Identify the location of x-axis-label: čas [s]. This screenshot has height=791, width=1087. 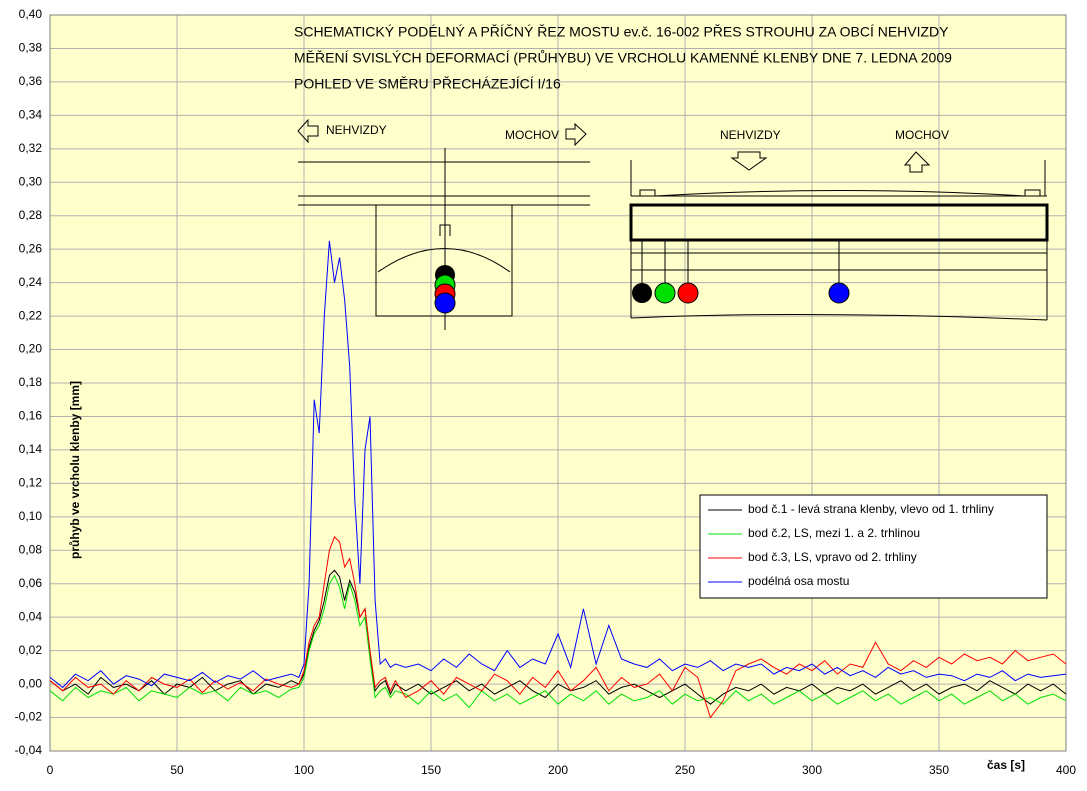
(1006, 765).